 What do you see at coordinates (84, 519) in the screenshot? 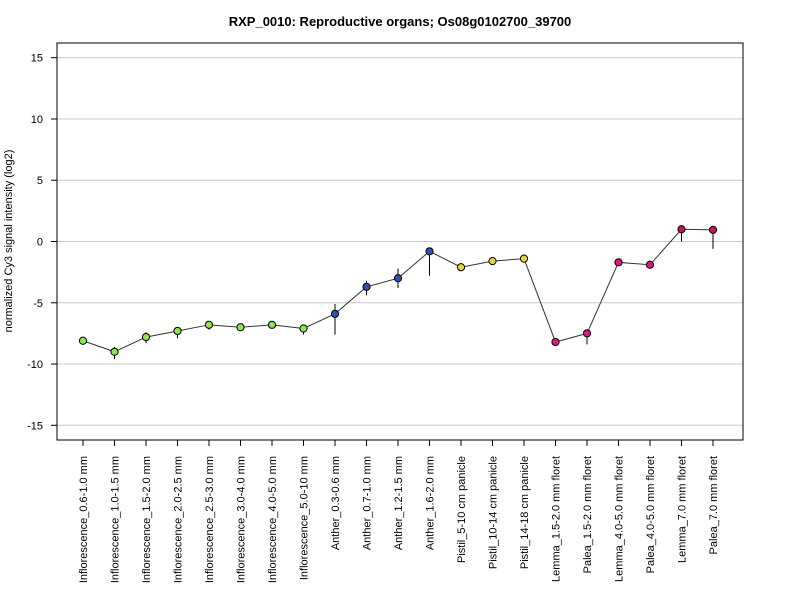
I see `x-tick-label: Inflorescence_0.6-1.0 mm` at bounding box center [84, 519].